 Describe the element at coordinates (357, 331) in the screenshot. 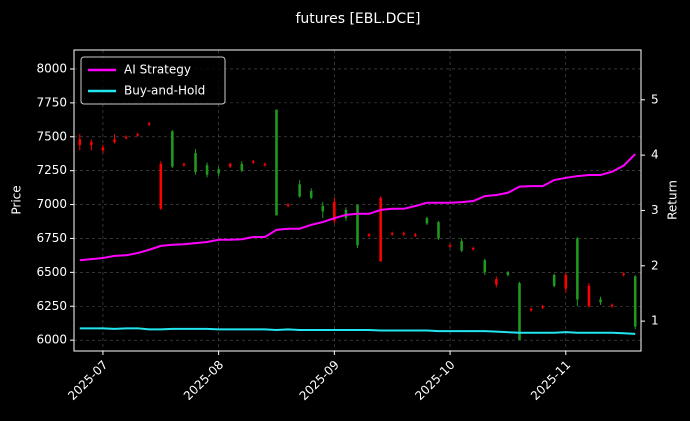

I see `line-series` at that location.